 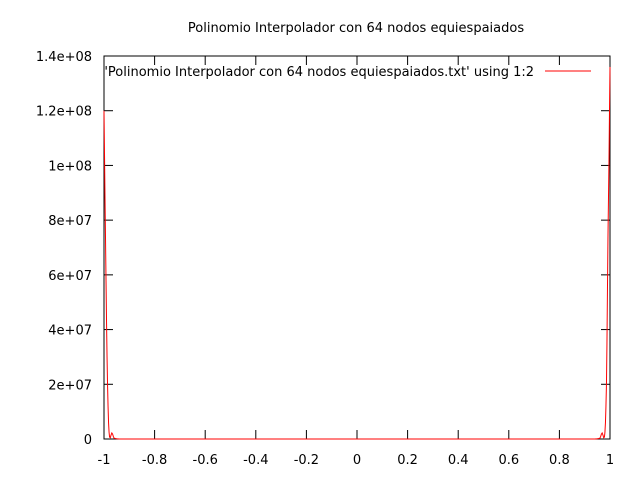 What do you see at coordinates (70, 331) in the screenshot?
I see `y-tick-label: 4e+07` at bounding box center [70, 331].